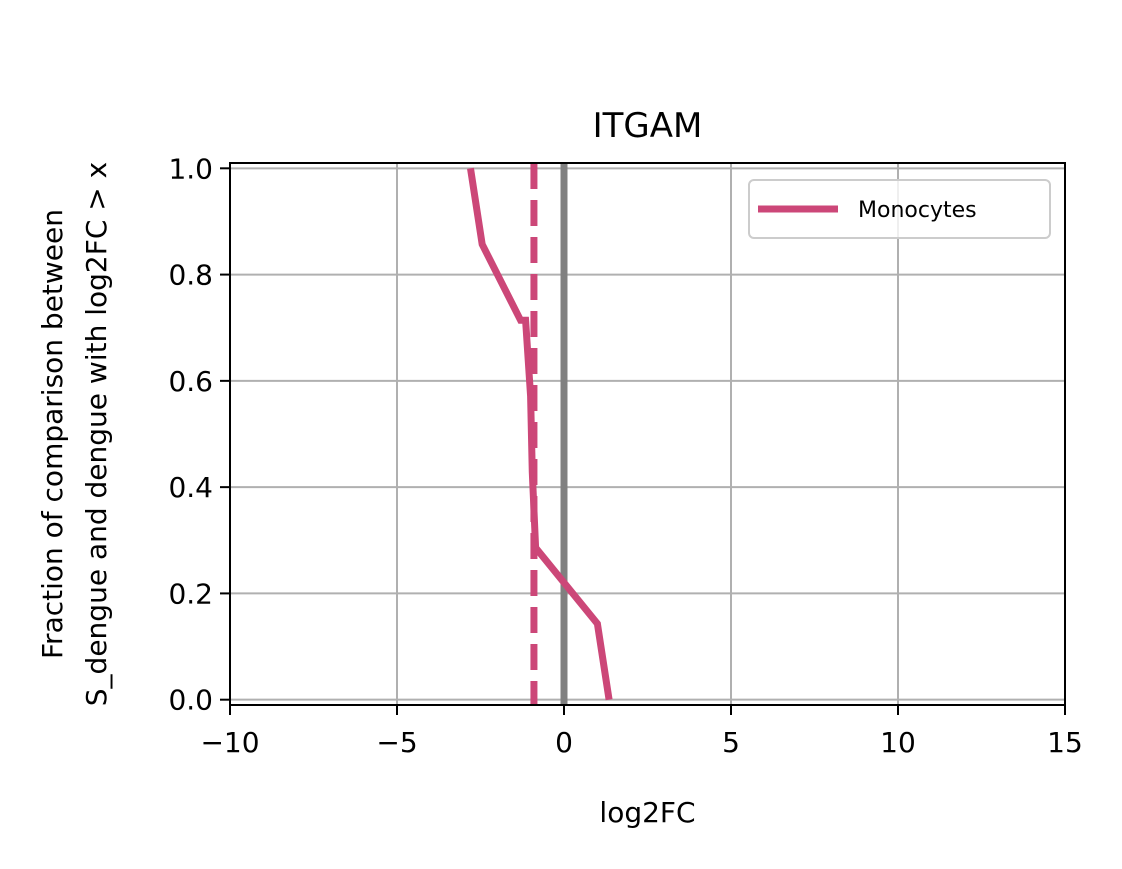 Image resolution: width=1122 pixels, height=869 pixels. I want to click on y-tick-label: 0.6, so click(190, 381).